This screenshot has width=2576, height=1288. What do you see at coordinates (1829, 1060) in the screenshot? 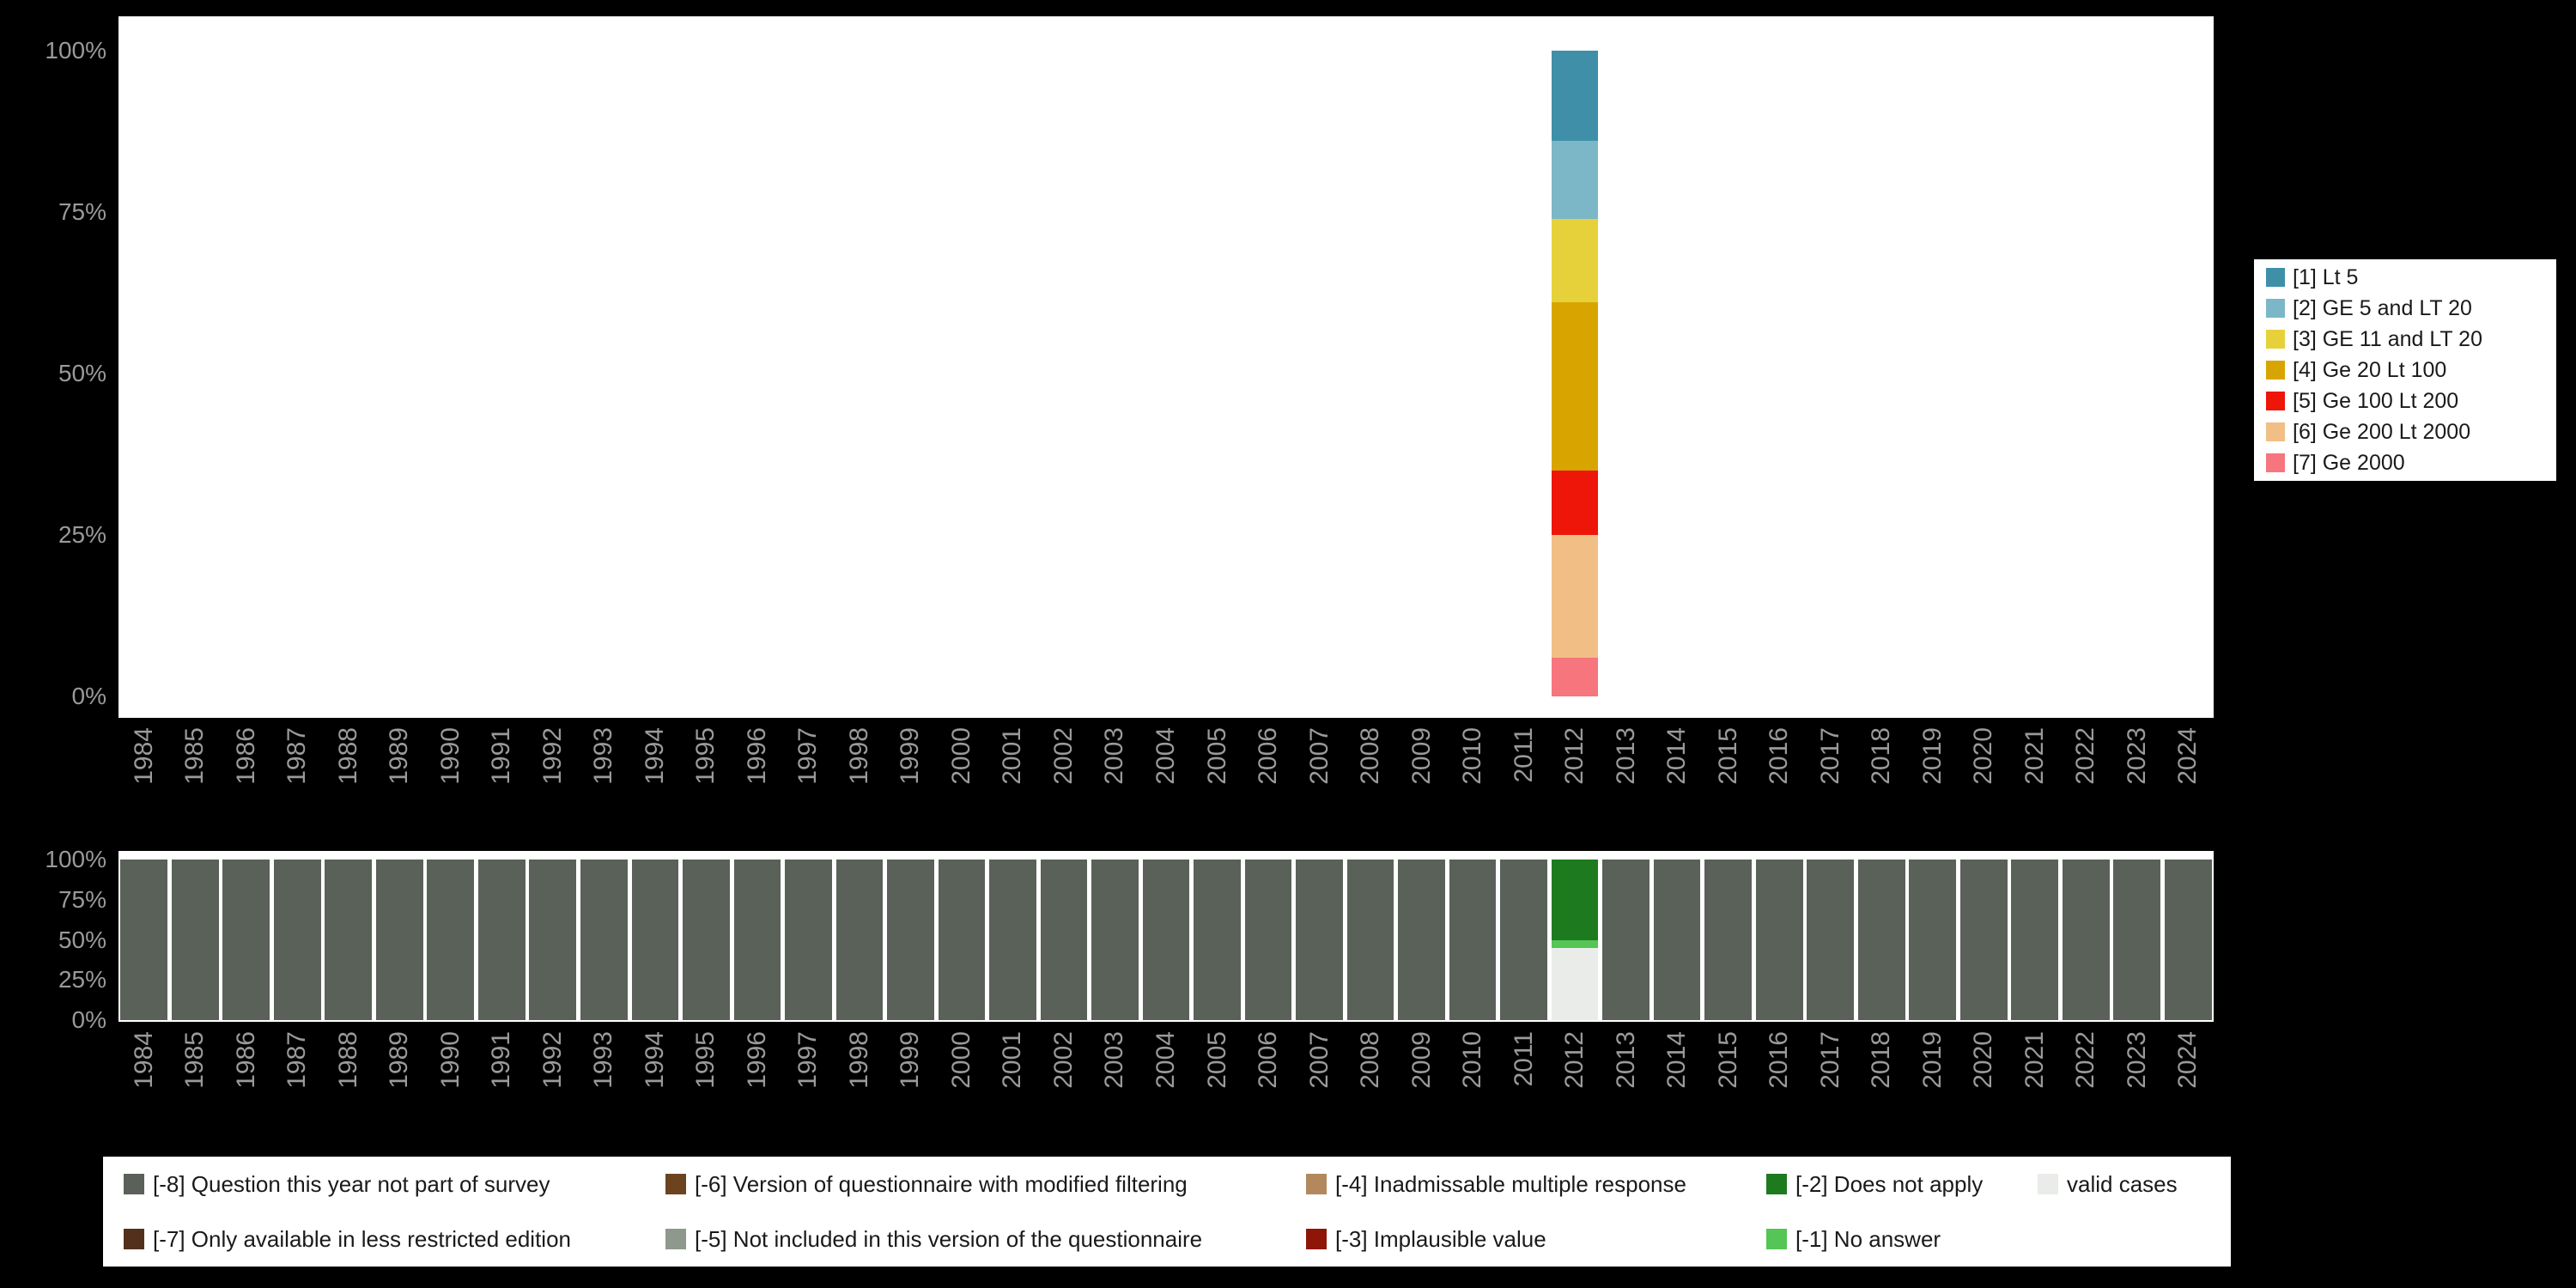
I see `x-axis-label: 2017` at bounding box center [1829, 1060].